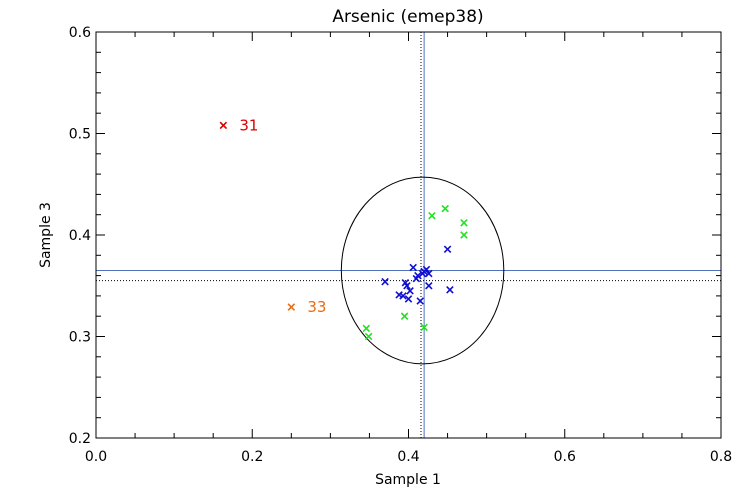  What do you see at coordinates (721, 457) in the screenshot?
I see `x-tick-label: 0.8` at bounding box center [721, 457].